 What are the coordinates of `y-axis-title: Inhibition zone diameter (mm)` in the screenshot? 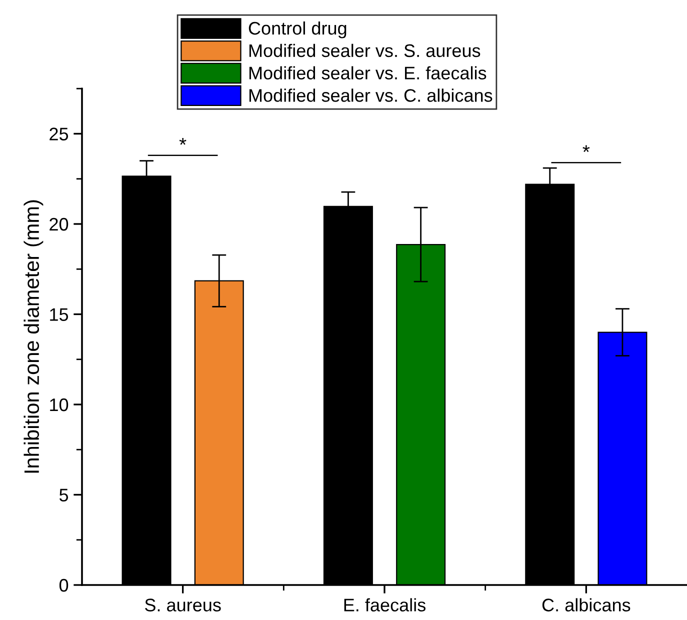 It's located at (34, 336).